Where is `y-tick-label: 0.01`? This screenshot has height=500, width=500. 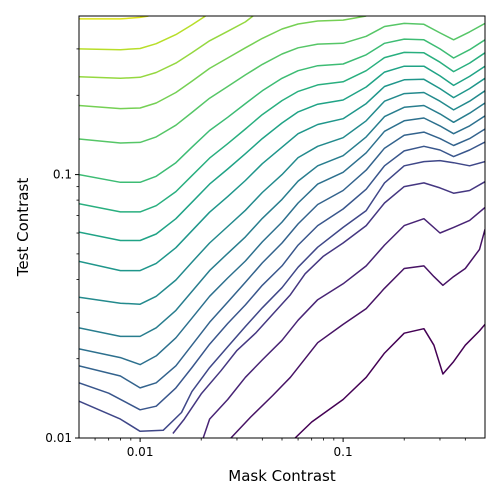
y-tick-label: 0.01 is located at coordinates (58, 438).